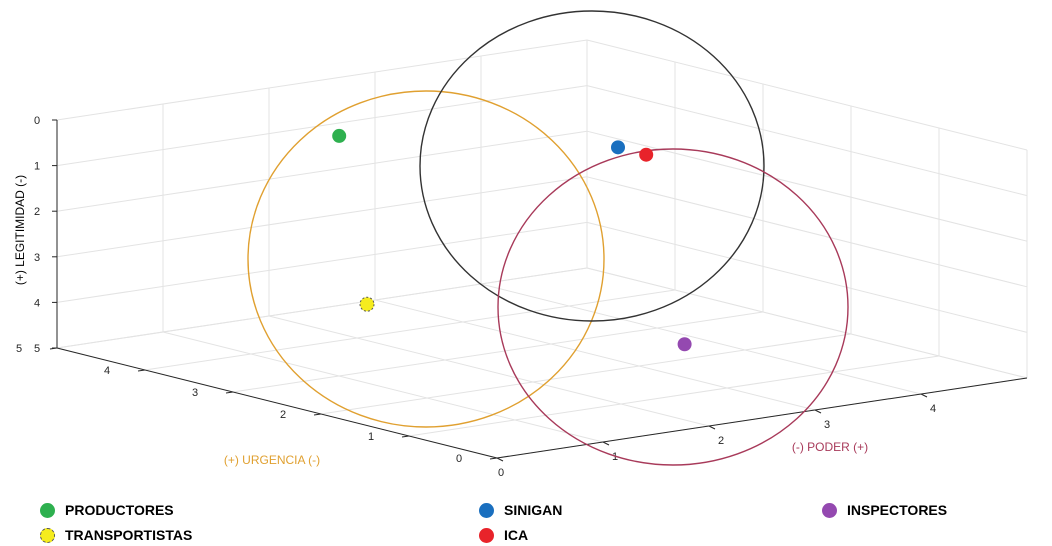  What do you see at coordinates (37, 121) in the screenshot?
I see `z-tick-label: 0` at bounding box center [37, 121].